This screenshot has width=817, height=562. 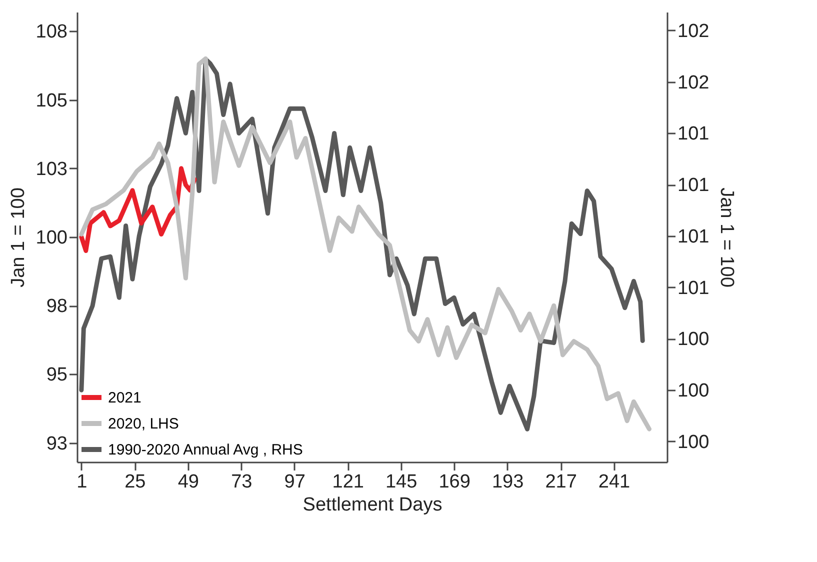 I want to click on y-tick-label: 98, so click(x=57, y=307).